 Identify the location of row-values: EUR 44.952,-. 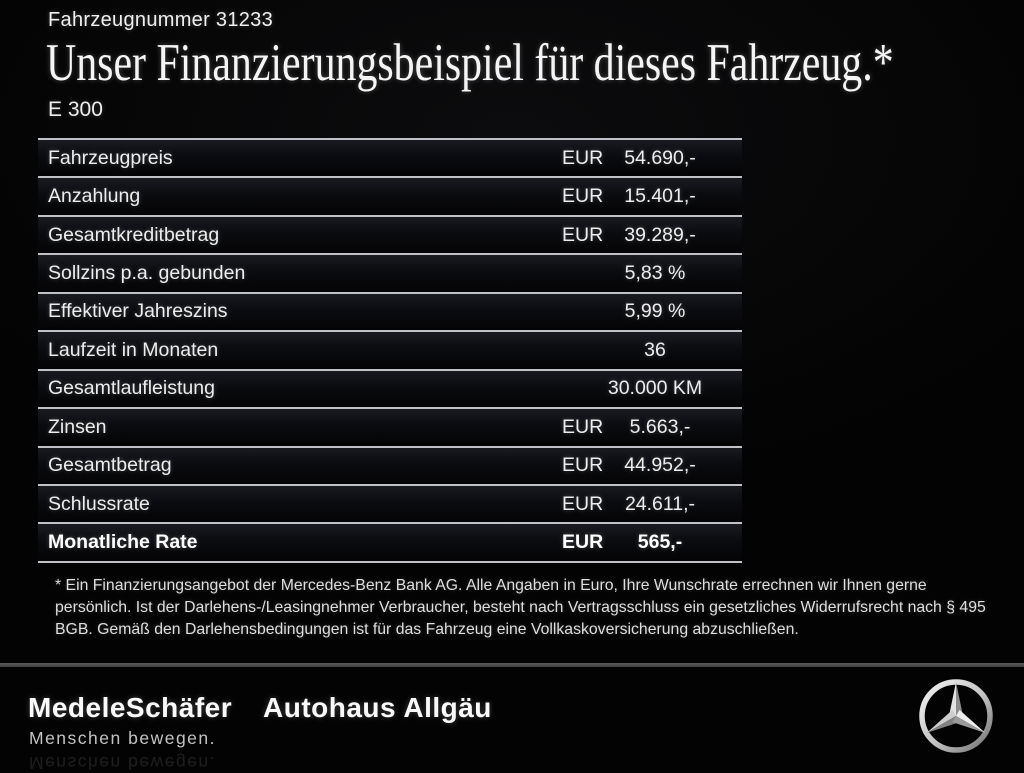
(649, 466).